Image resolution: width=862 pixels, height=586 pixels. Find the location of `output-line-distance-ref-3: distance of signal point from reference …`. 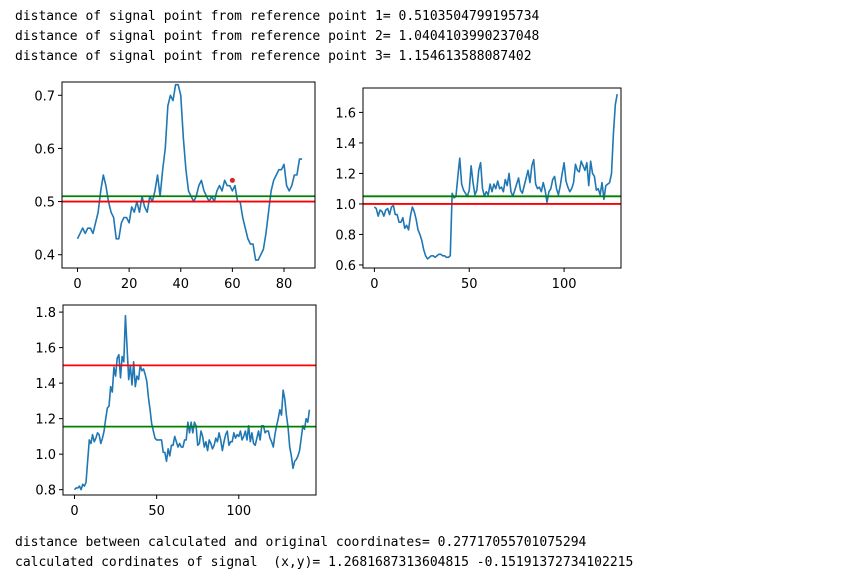

output-line-distance-ref-3: distance of signal point from reference … is located at coordinates (273, 56).